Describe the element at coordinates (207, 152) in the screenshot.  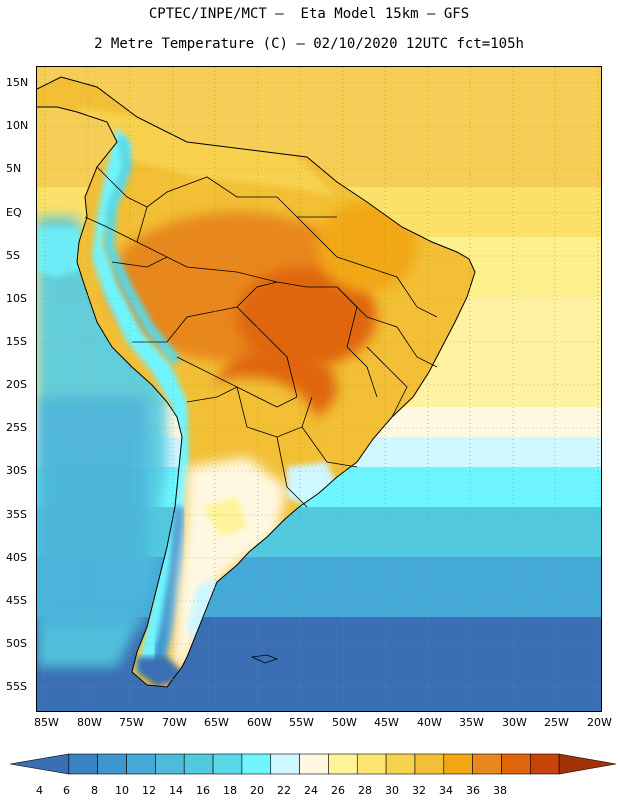
I see `land-north-warm` at that location.